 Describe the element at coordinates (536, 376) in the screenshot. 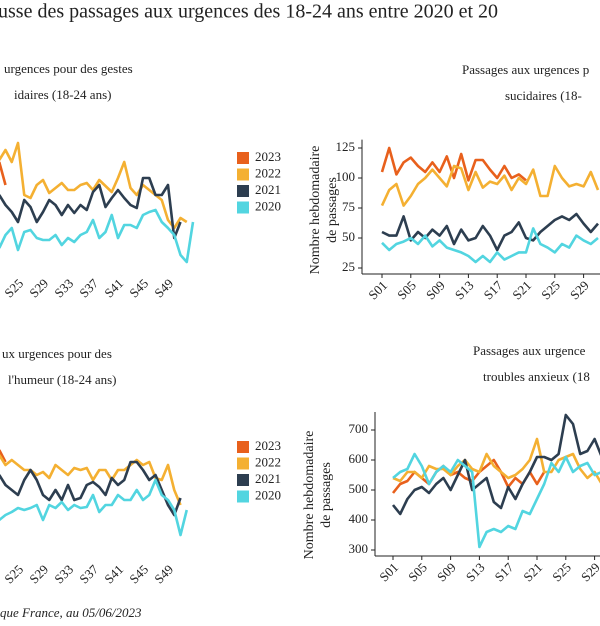

I see `chart-title: troubles anxieux (18` at that location.